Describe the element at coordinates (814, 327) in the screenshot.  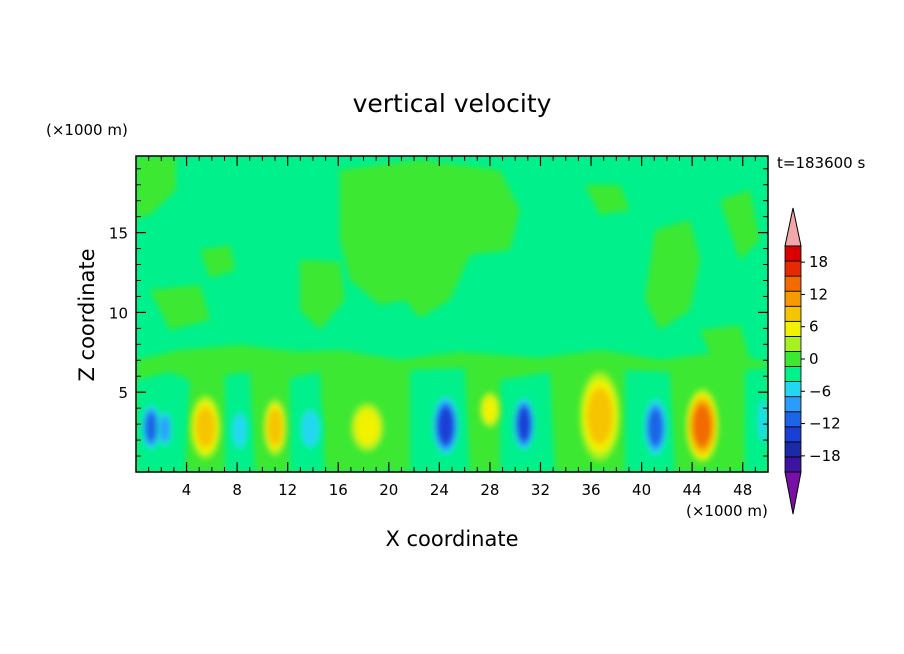
I see `colorbar-tick-label: 6` at that location.